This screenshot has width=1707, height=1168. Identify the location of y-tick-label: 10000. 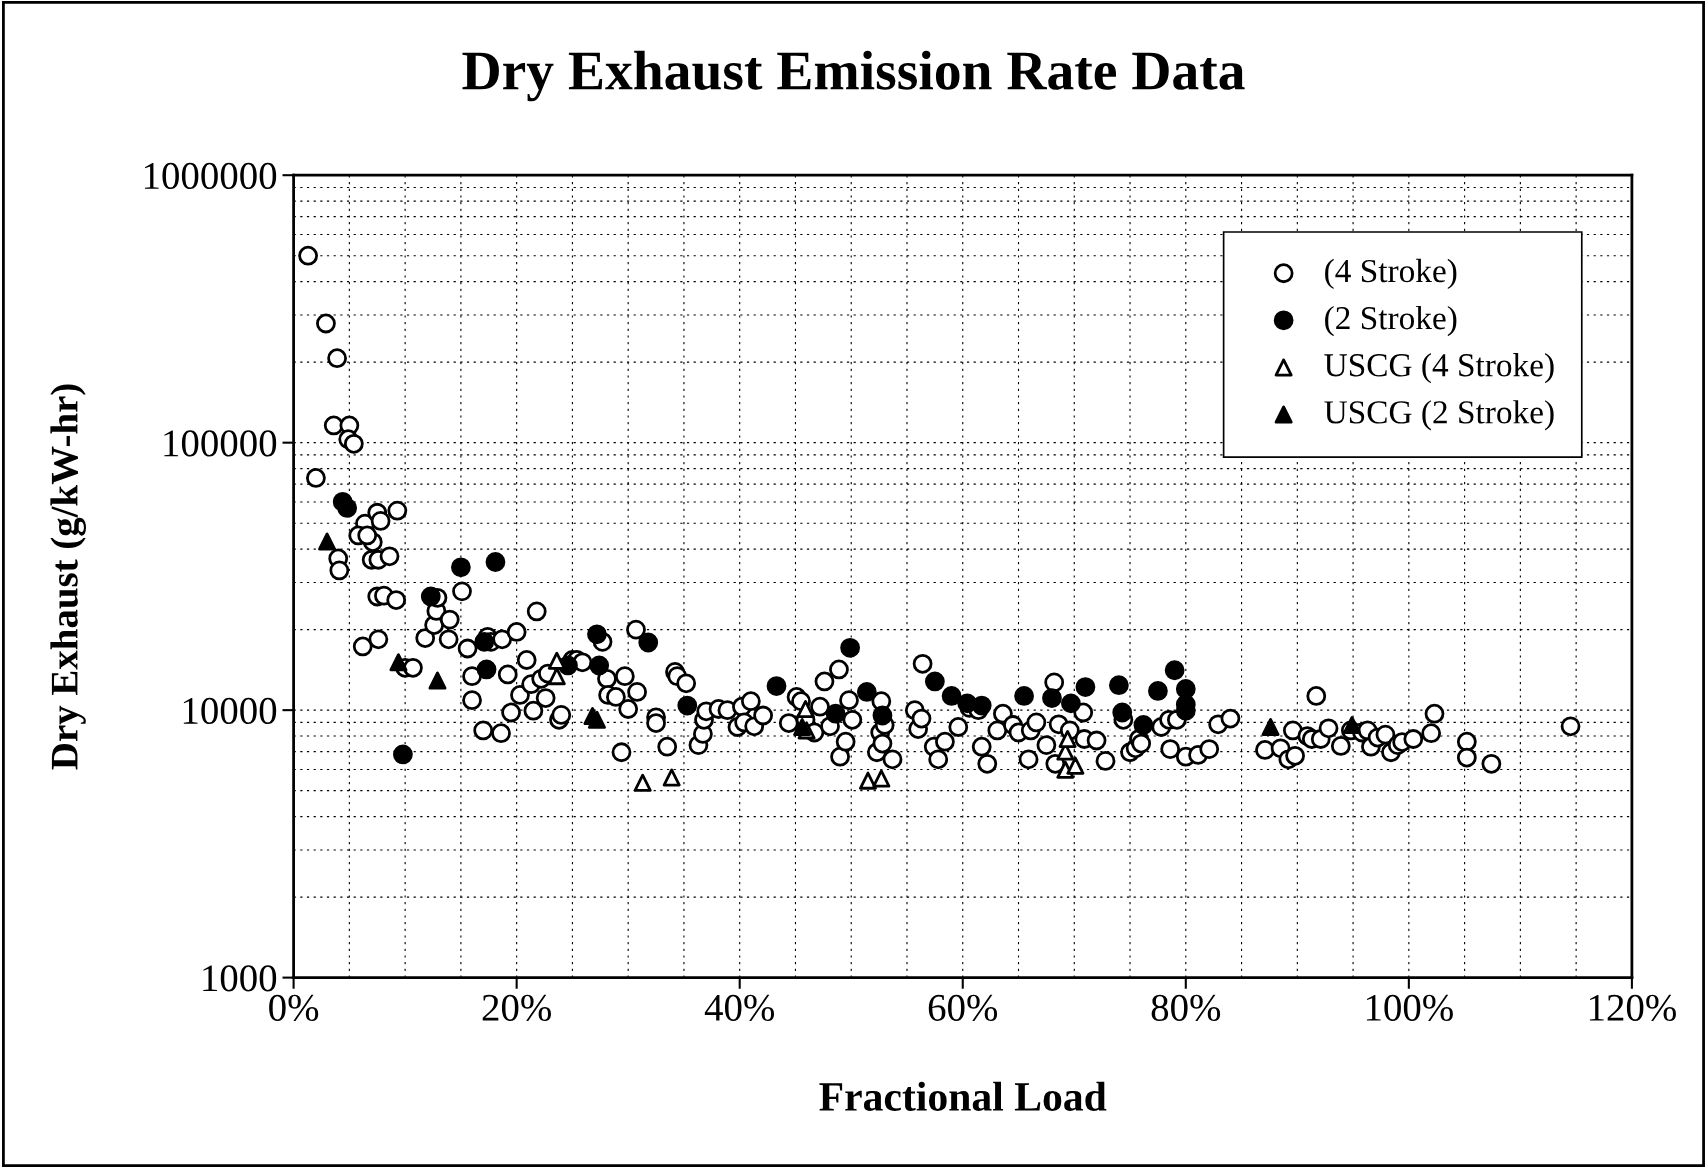
(230, 711).